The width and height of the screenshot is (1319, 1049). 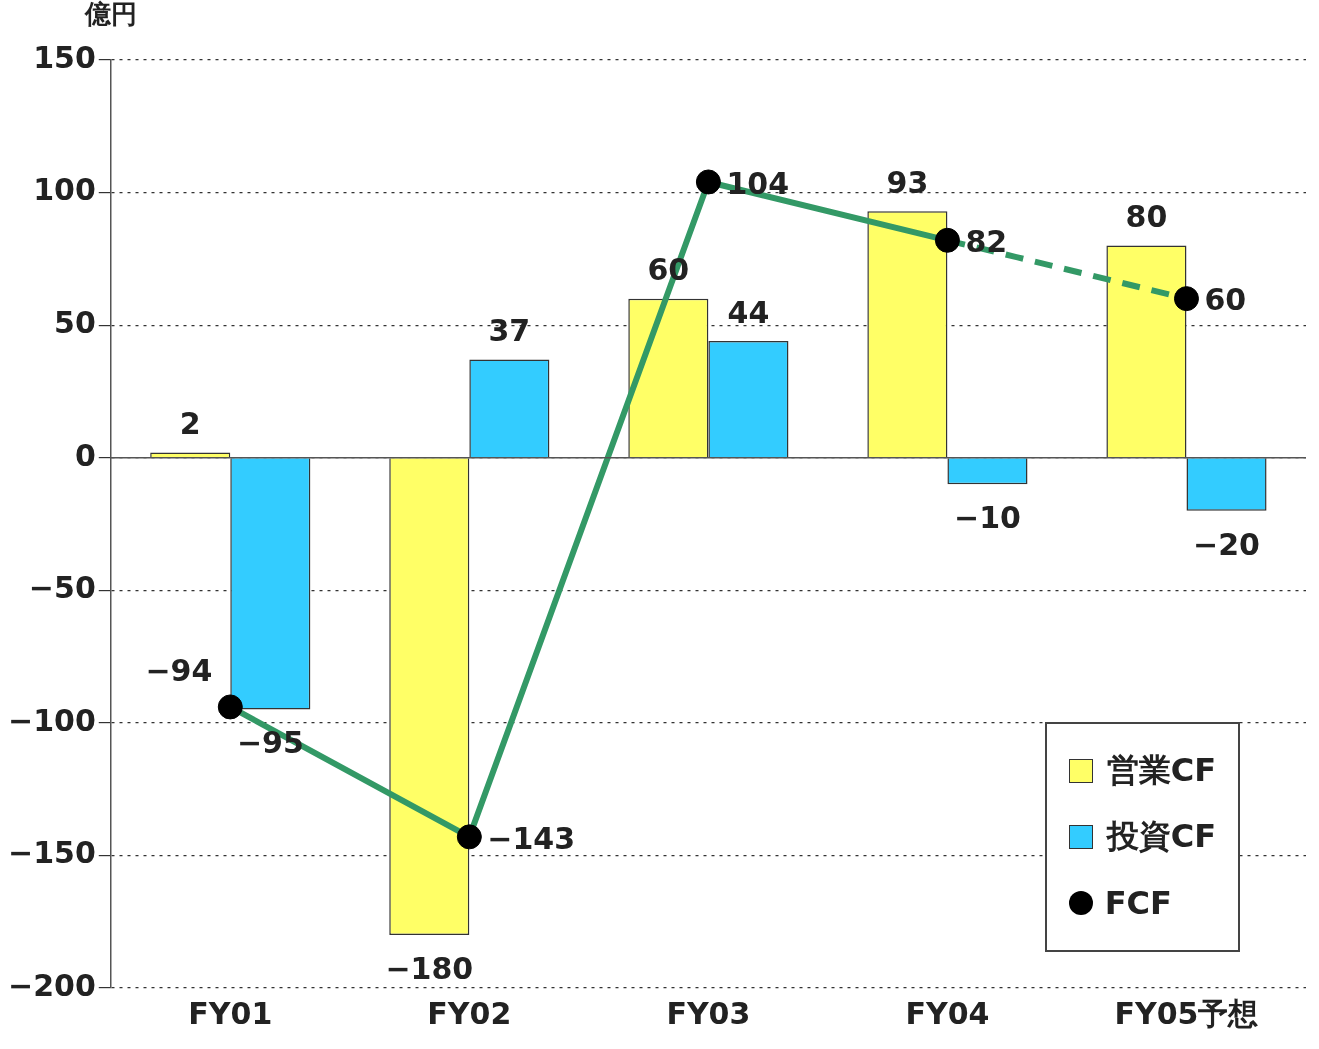 I want to click on x-tick-label: FY04, so click(x=947, y=1013).